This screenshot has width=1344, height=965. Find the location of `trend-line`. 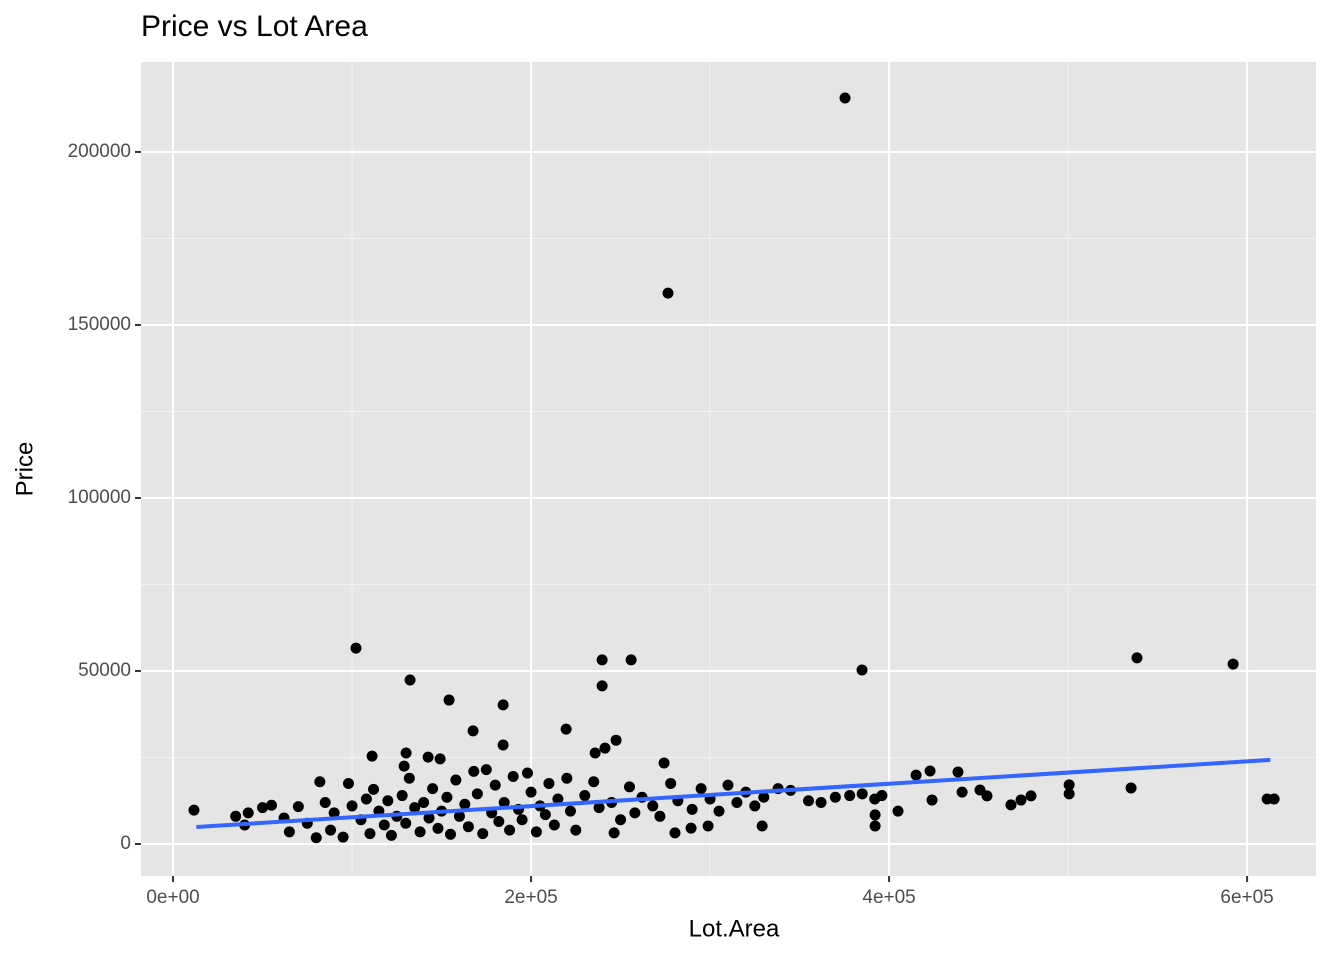

trend-line is located at coordinates (733, 793).